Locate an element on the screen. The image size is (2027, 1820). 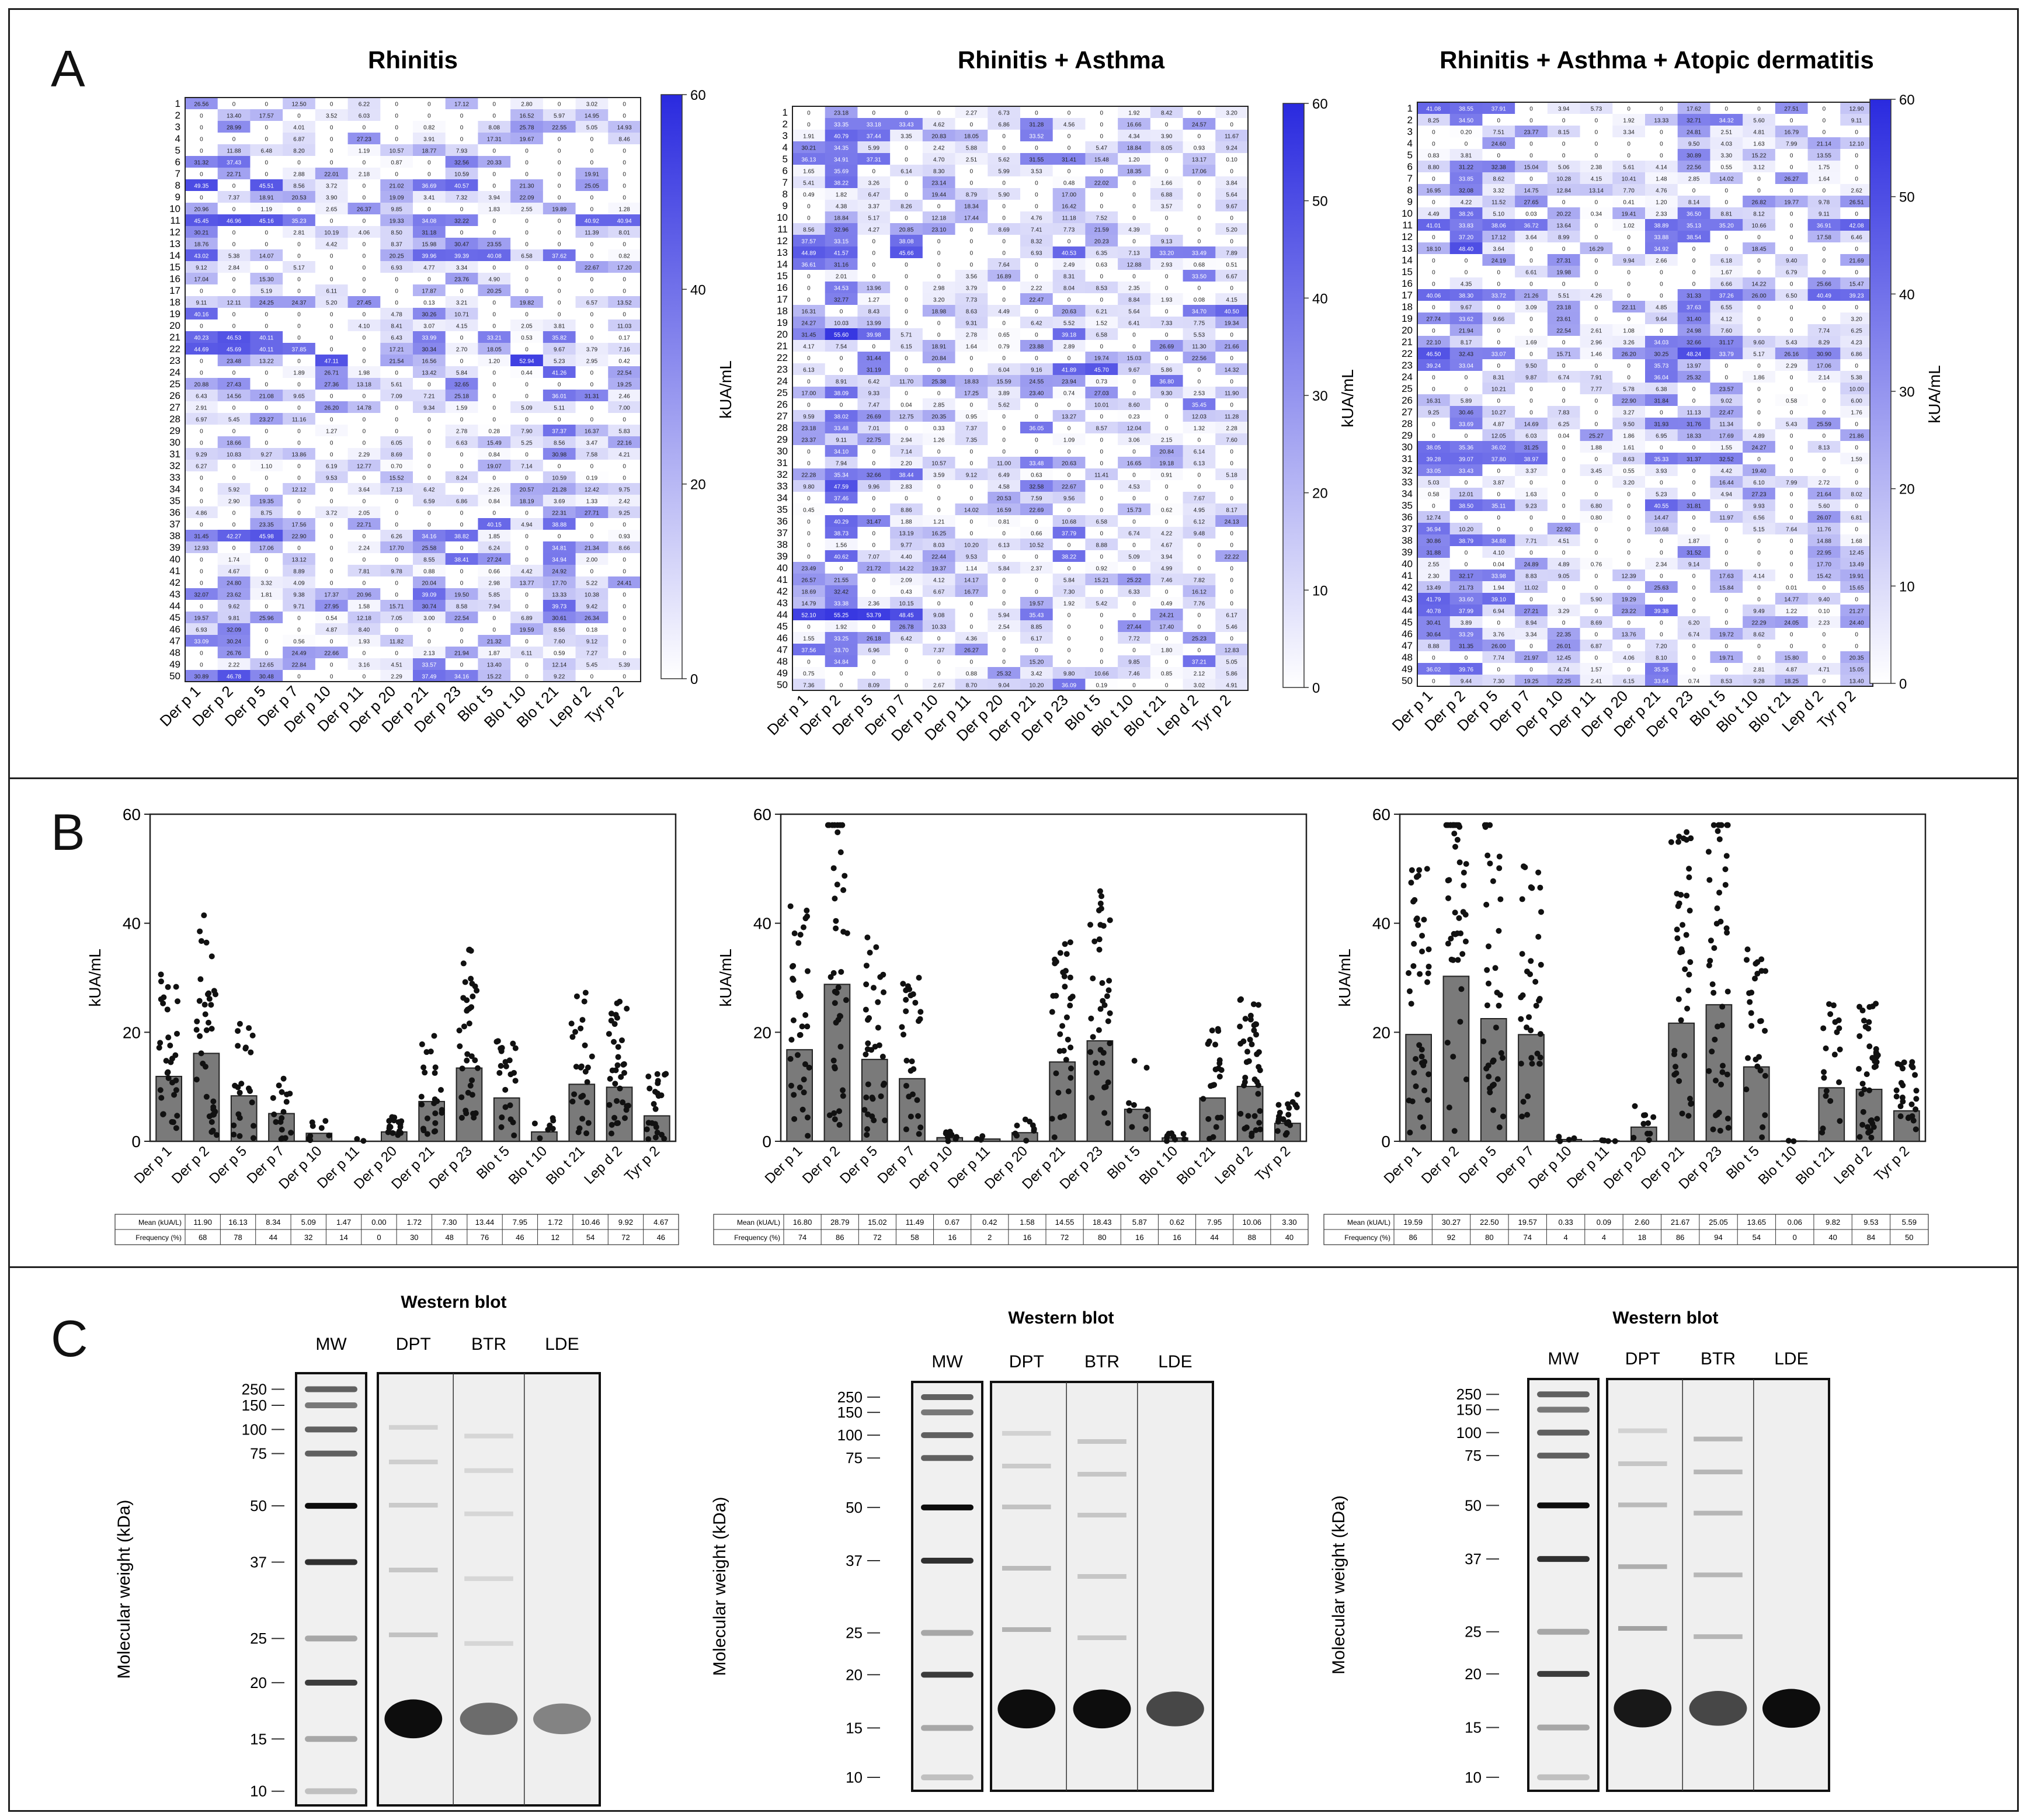
heatmap-cell-value: 19.71 is located at coordinates (1726, 658).